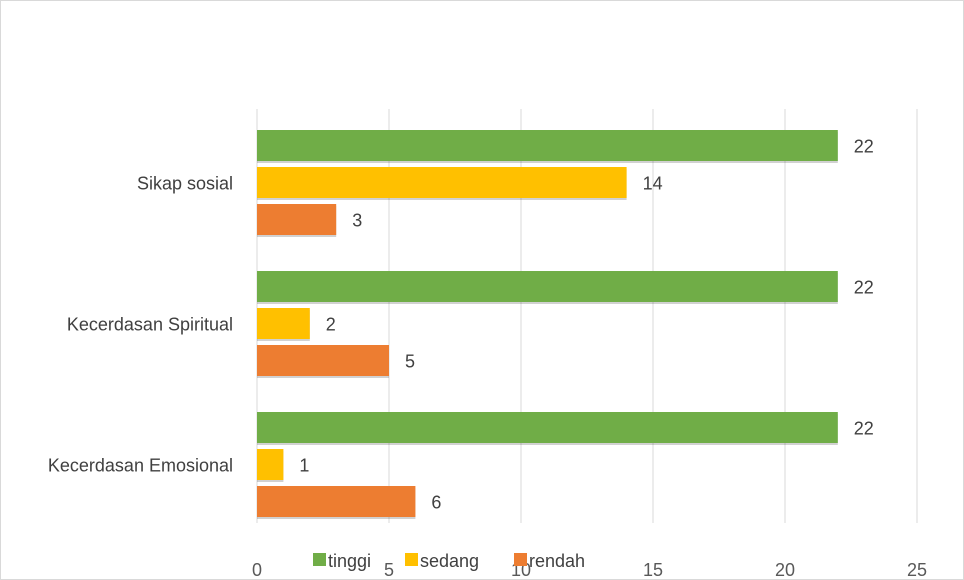 This screenshot has height=580, width=964. Describe the element at coordinates (547, 427) in the screenshot. I see `bar-tinggi-kecerdasan-emosional` at that location.